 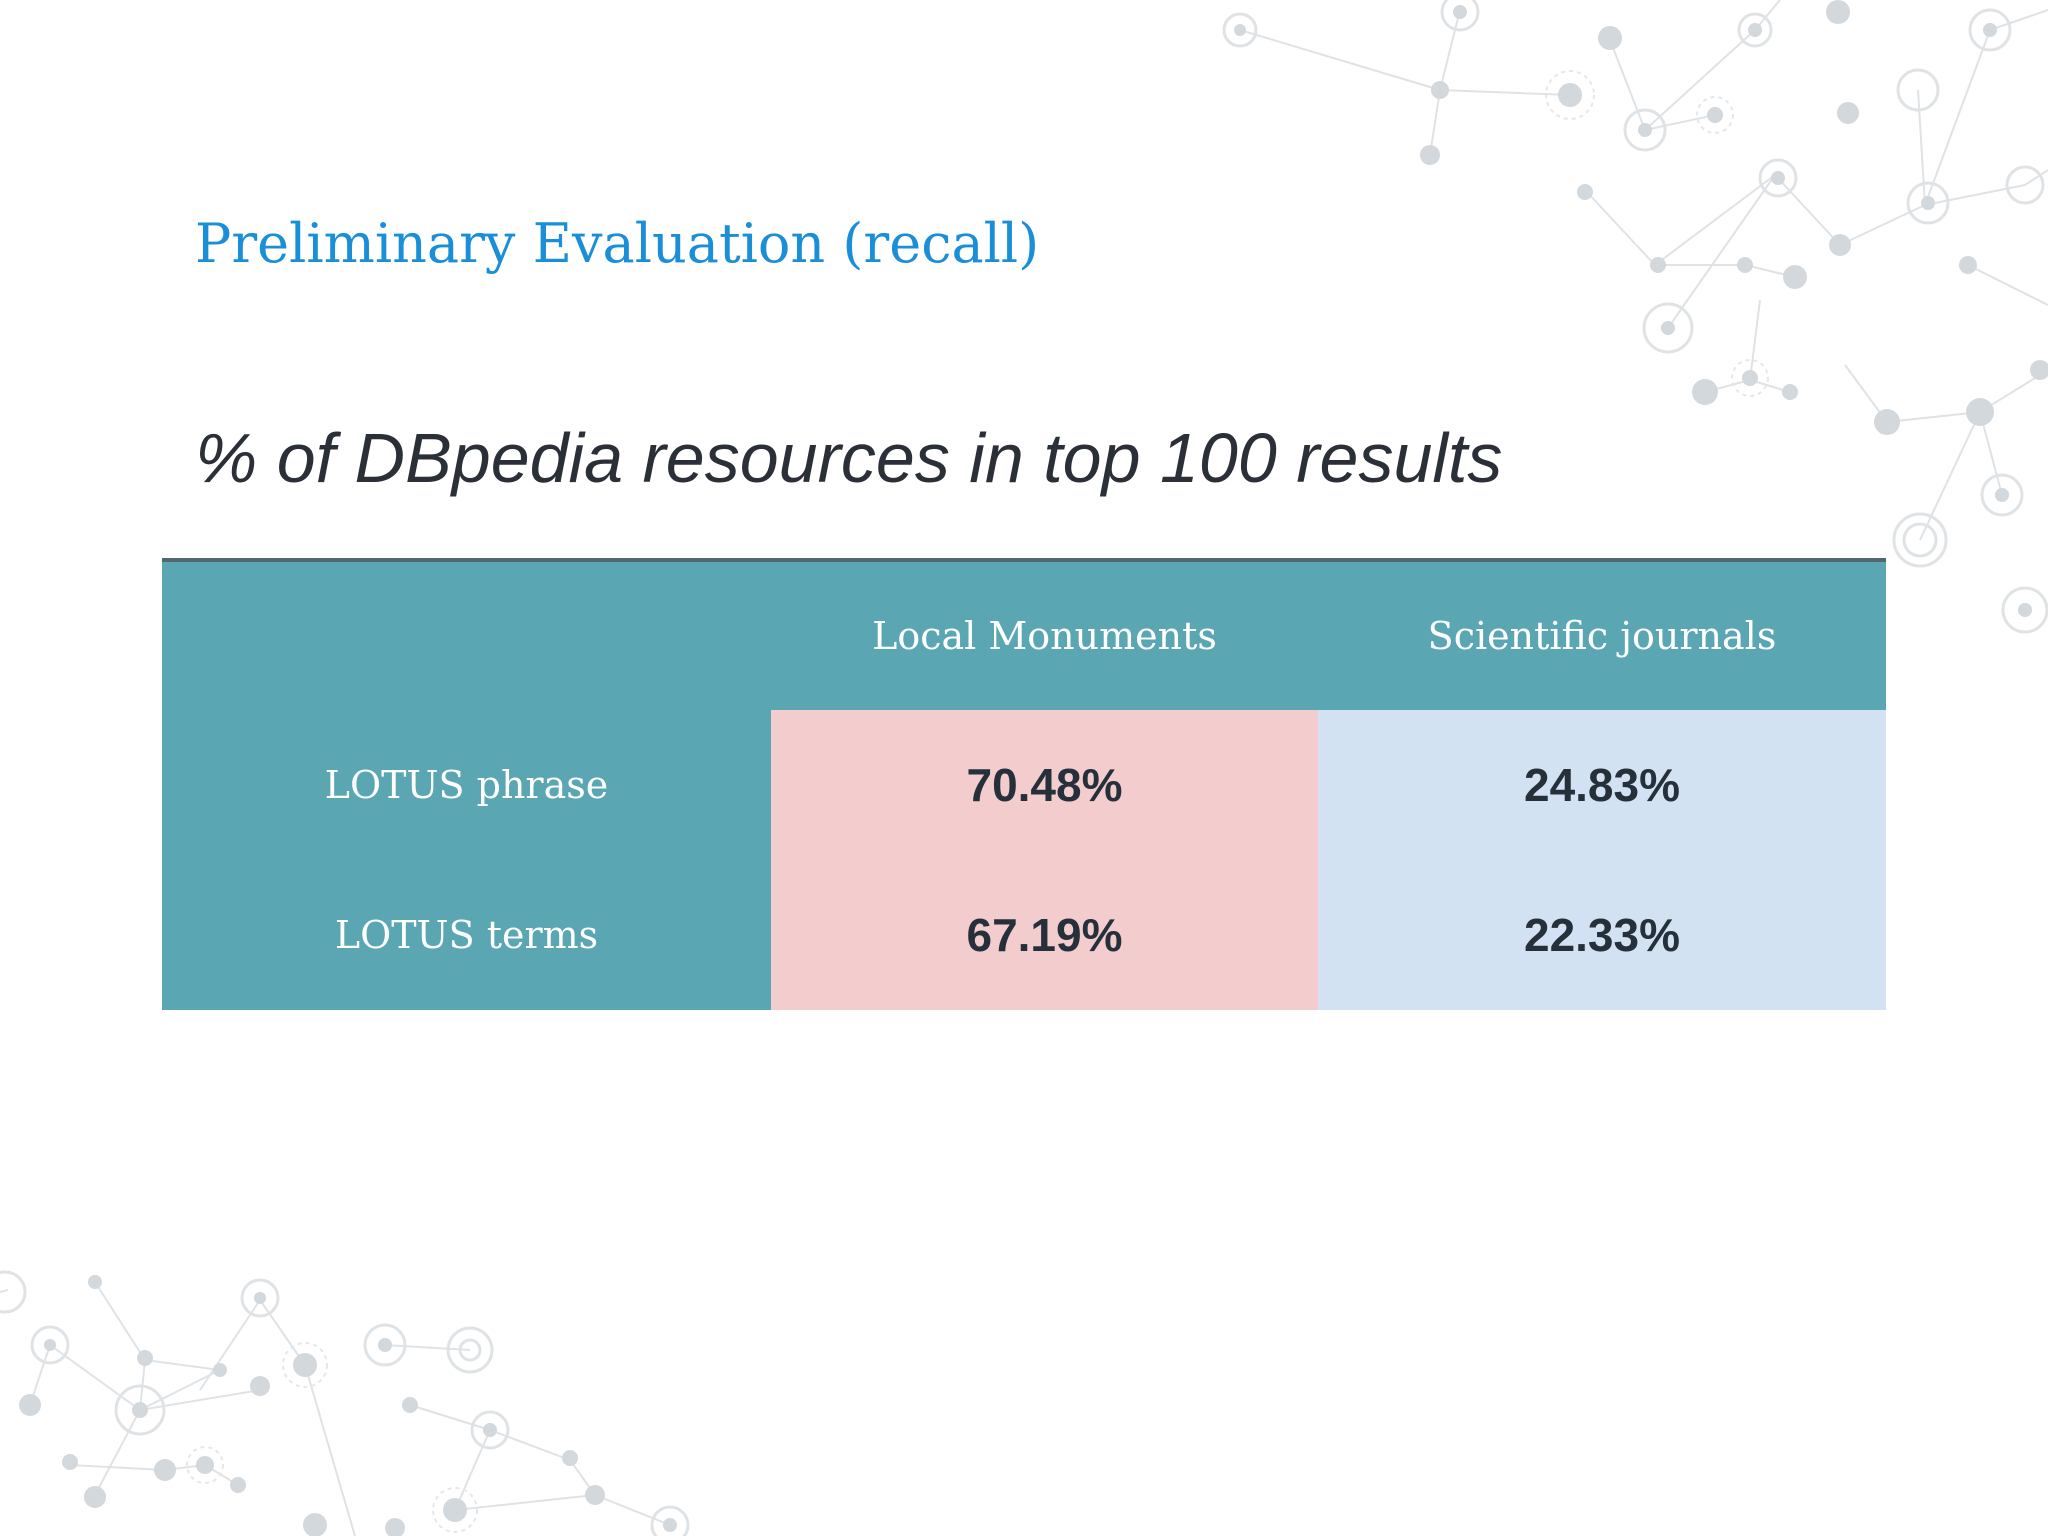 What do you see at coordinates (1044, 636) in the screenshot?
I see `column-header-local-monuments: Local Monuments` at bounding box center [1044, 636].